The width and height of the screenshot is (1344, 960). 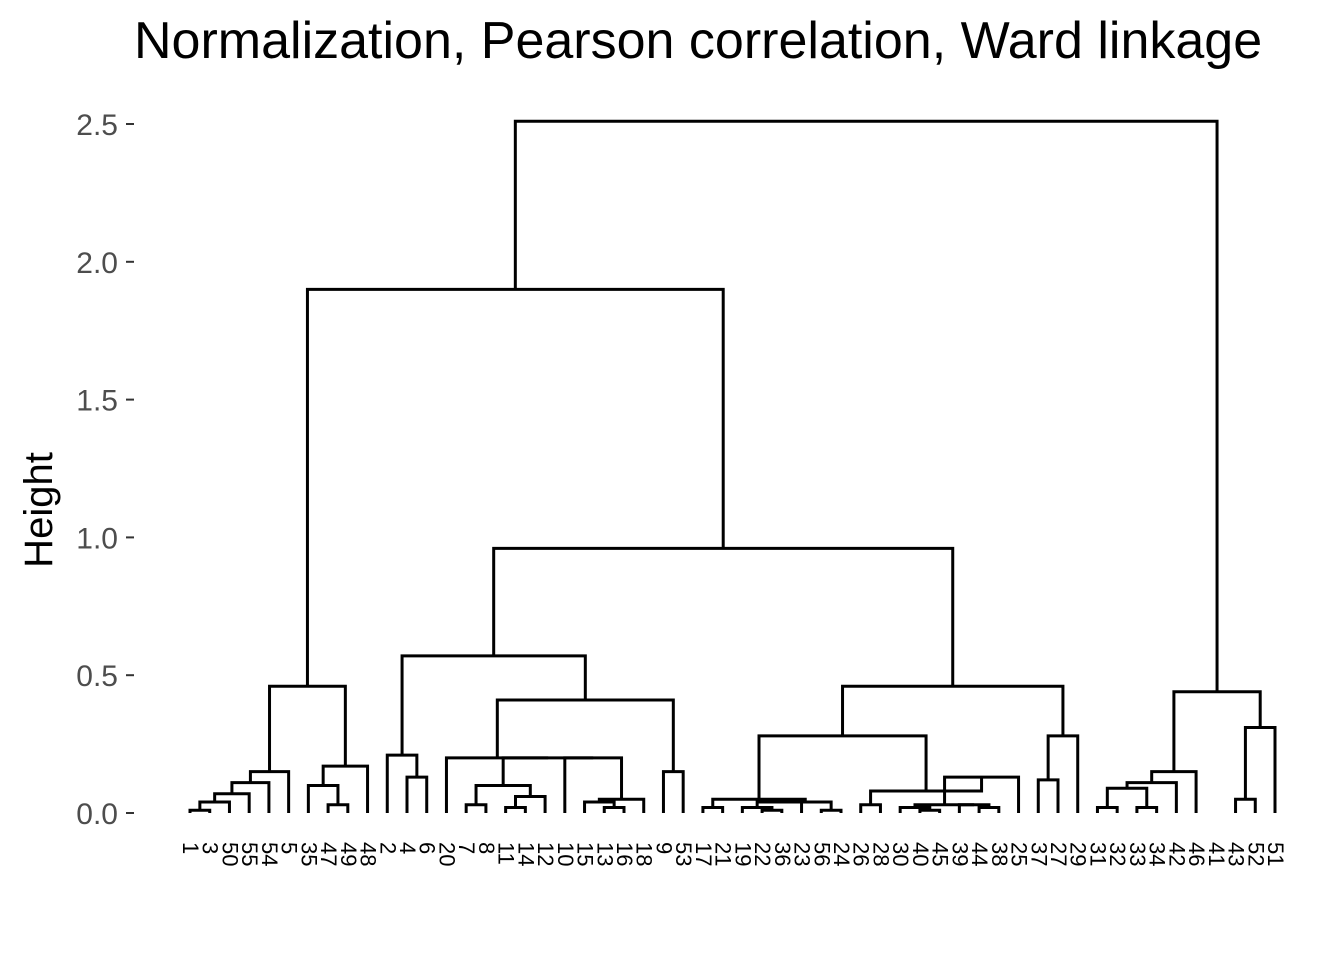 I want to click on leaf-label: 6, so click(x=427, y=848).